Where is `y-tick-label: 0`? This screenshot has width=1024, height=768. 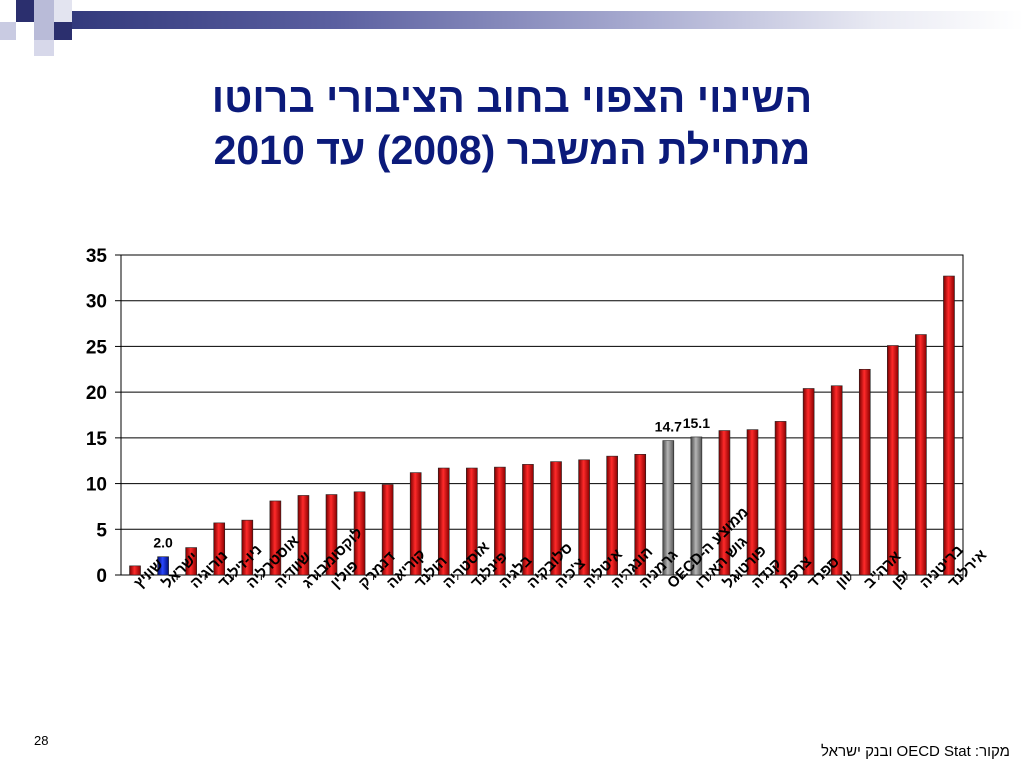
y-tick-label: 0 is located at coordinates (101, 576).